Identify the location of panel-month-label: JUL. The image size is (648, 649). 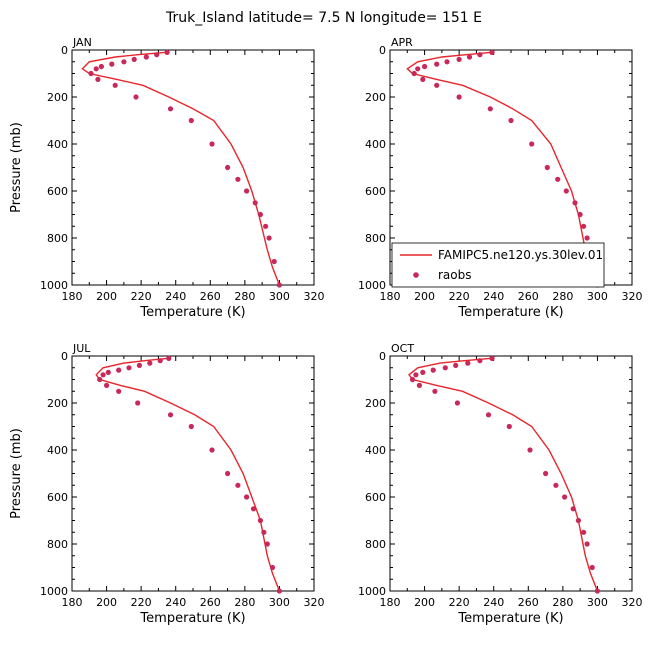
(81, 348).